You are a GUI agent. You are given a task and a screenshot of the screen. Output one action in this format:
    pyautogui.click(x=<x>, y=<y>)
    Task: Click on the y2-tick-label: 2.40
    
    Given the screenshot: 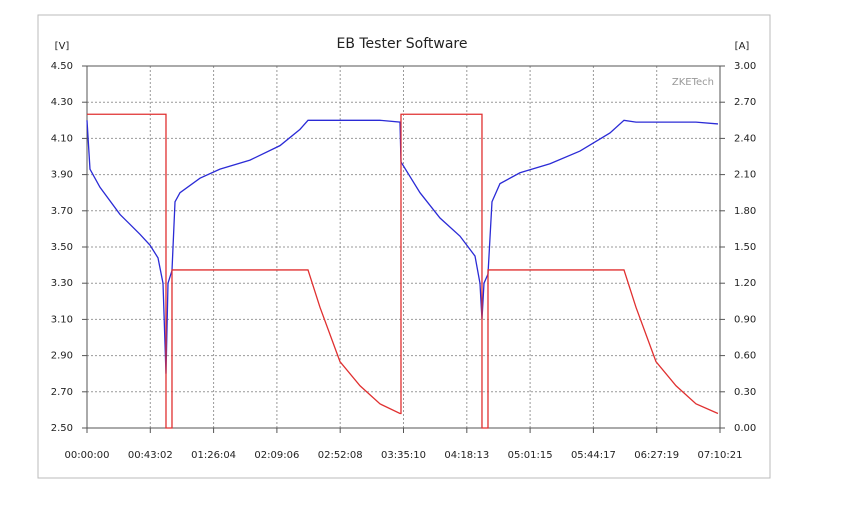 What is the action you would take?
    pyautogui.click(x=745, y=138)
    